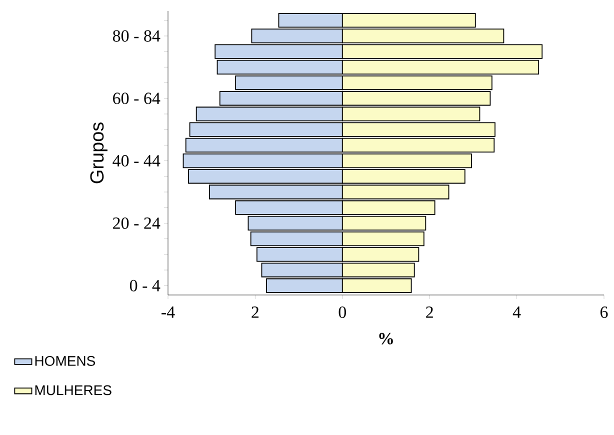 The height and width of the screenshot is (435, 614). I want to click on x-tick-label: -4, so click(168, 312).